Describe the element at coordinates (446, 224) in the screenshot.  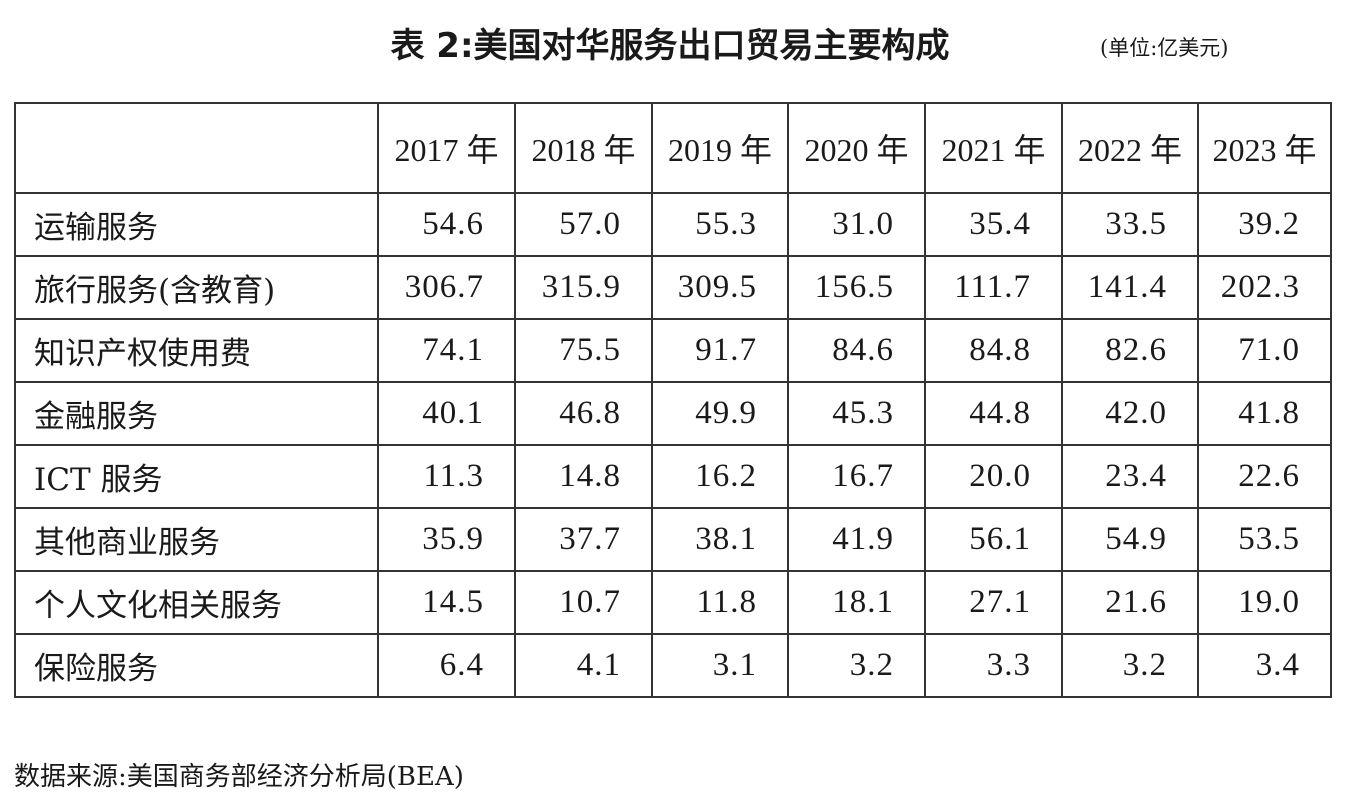
I see `value-cell: 54.6` at that location.